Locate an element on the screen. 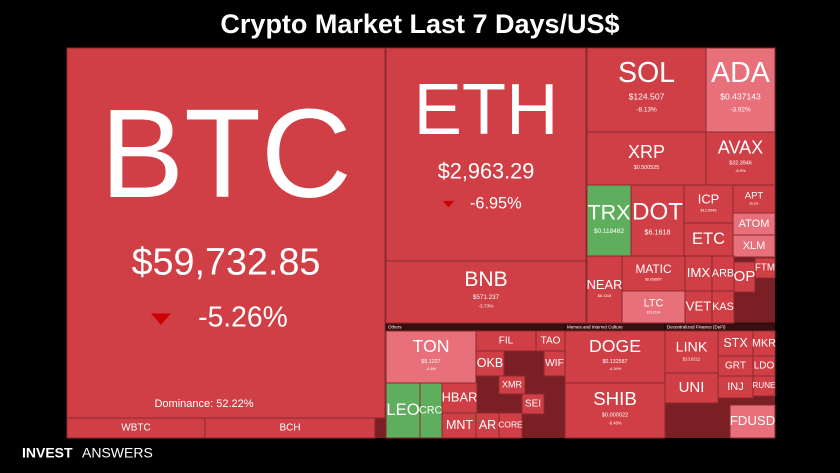 The height and width of the screenshot is (473, 840). tile-label: LDO is located at coordinates (764, 366).